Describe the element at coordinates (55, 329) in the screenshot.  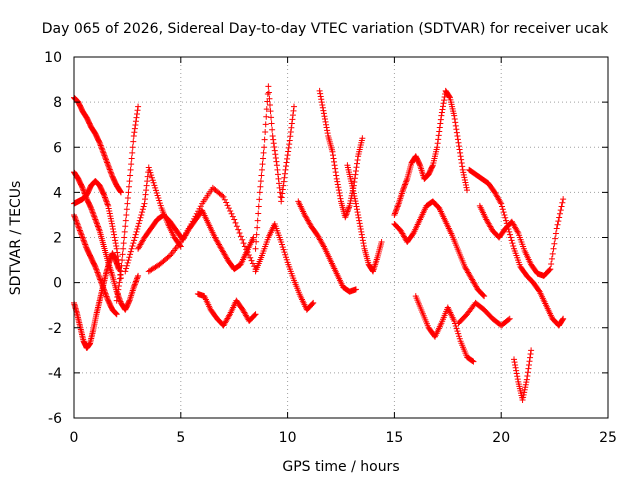
I see `y-tick-label: -2` at that location.